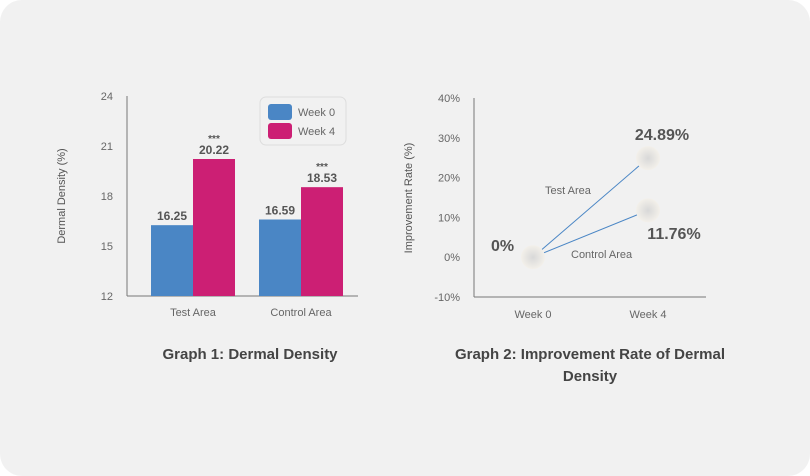  What do you see at coordinates (303, 121) in the screenshot?
I see `legend: Week 0 Week 4` at bounding box center [303, 121].